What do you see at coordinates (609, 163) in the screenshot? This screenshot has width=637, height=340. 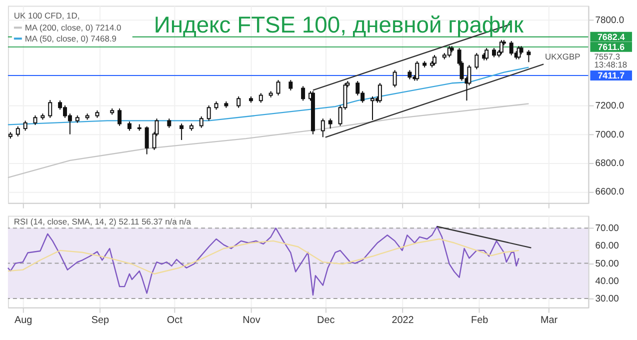 I see `y-tick-label: 6800.0` at bounding box center [609, 163].